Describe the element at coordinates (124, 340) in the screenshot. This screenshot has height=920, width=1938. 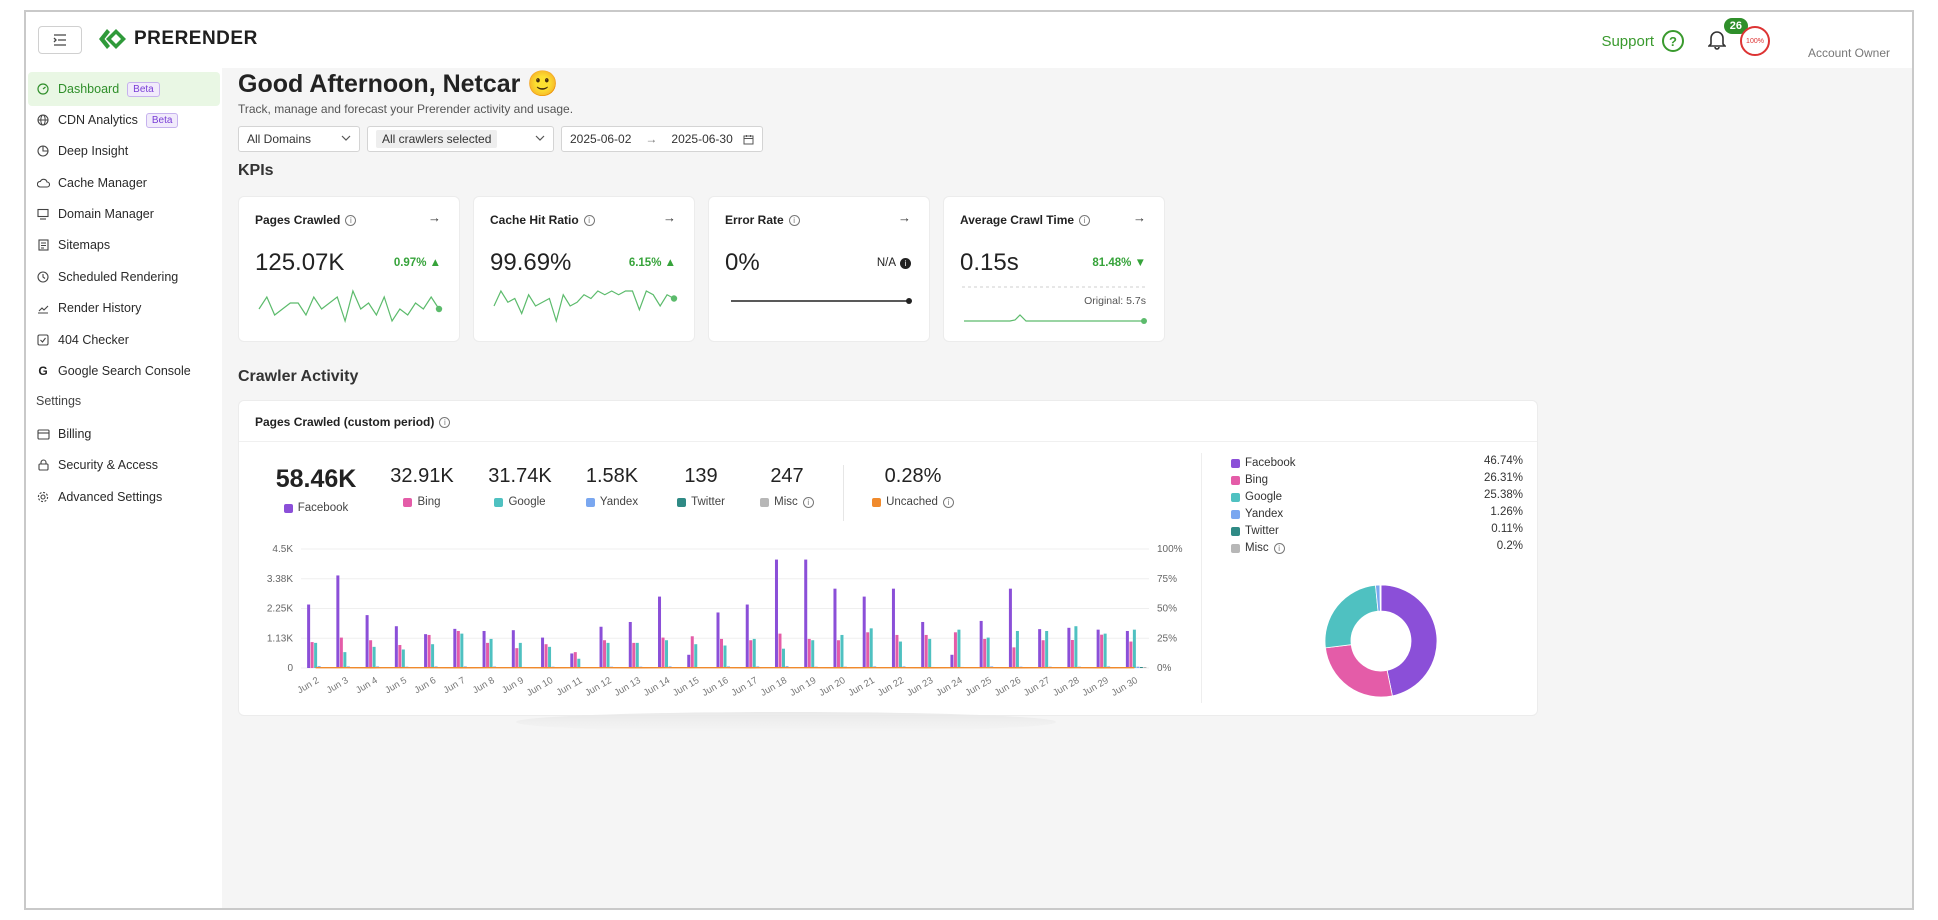
I see `sidebar-item-404-checker: 404 Checker` at that location.